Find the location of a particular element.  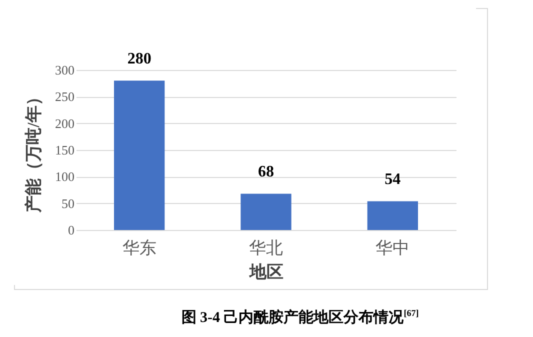

x-axis-title: 地区 is located at coordinates (266, 272).